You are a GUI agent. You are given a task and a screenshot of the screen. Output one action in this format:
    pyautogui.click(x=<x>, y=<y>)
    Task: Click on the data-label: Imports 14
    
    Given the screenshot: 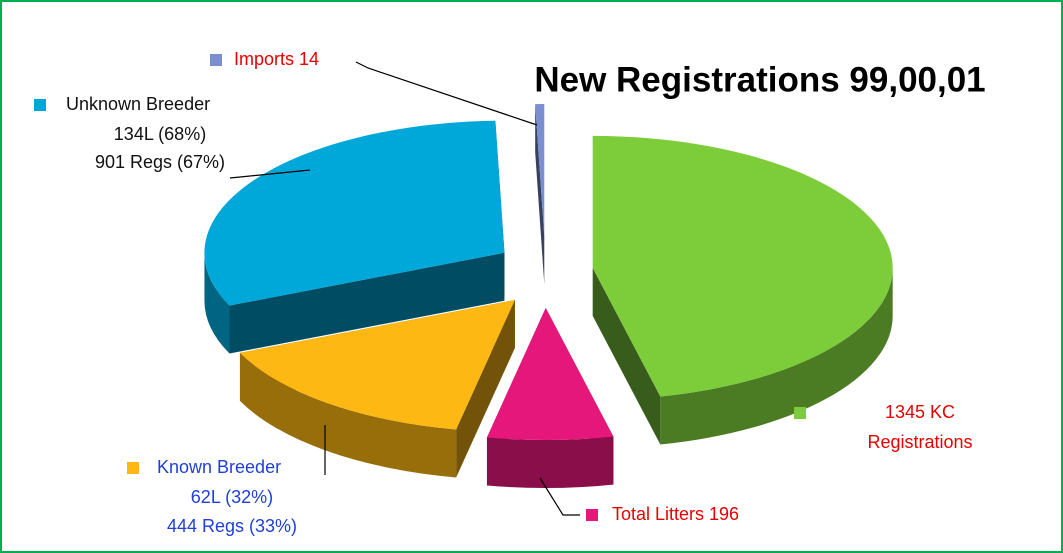 What is the action you would take?
    pyautogui.click(x=276, y=59)
    